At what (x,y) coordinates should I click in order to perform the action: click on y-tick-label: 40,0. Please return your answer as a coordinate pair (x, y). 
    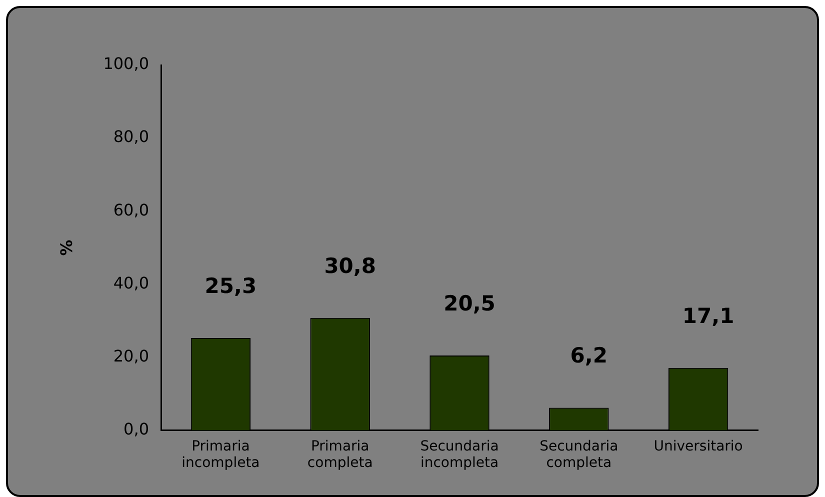
    Looking at the image, I should click on (131, 282).